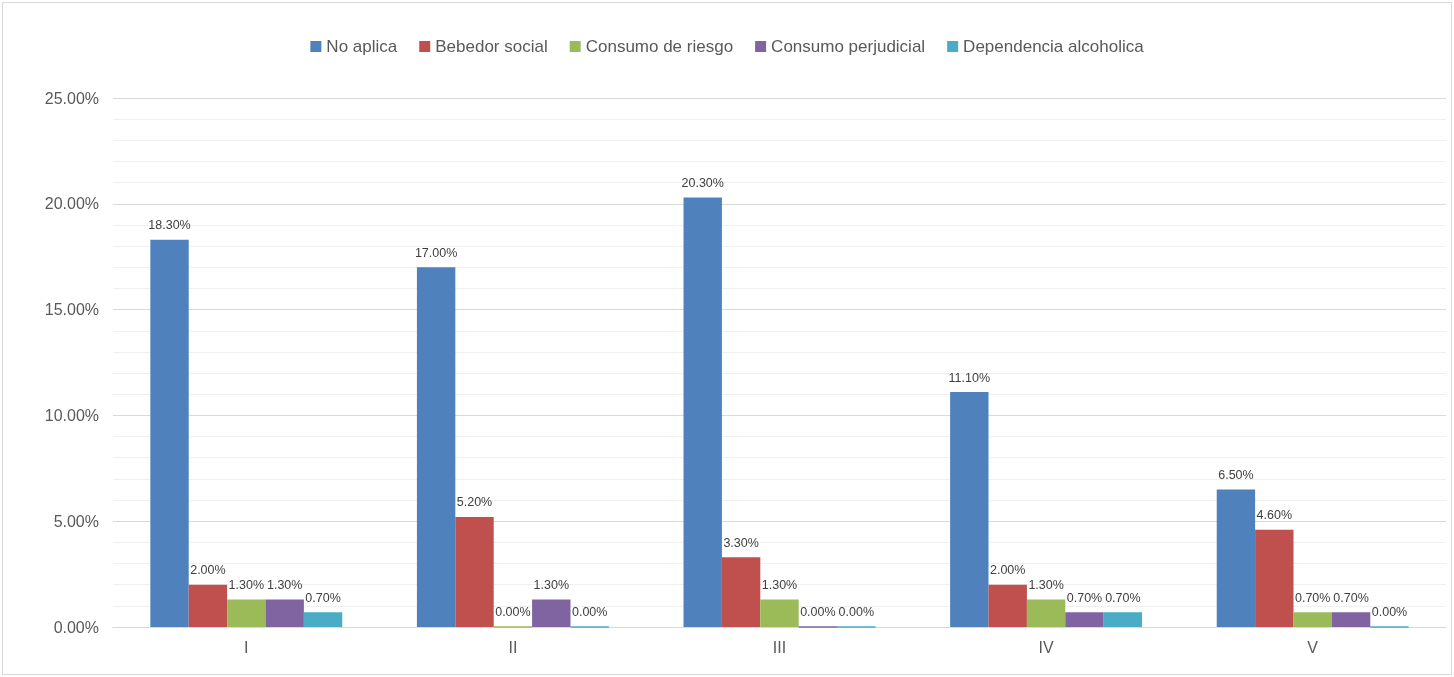  I want to click on legend-label: Consumo perjudicial, so click(848, 46).